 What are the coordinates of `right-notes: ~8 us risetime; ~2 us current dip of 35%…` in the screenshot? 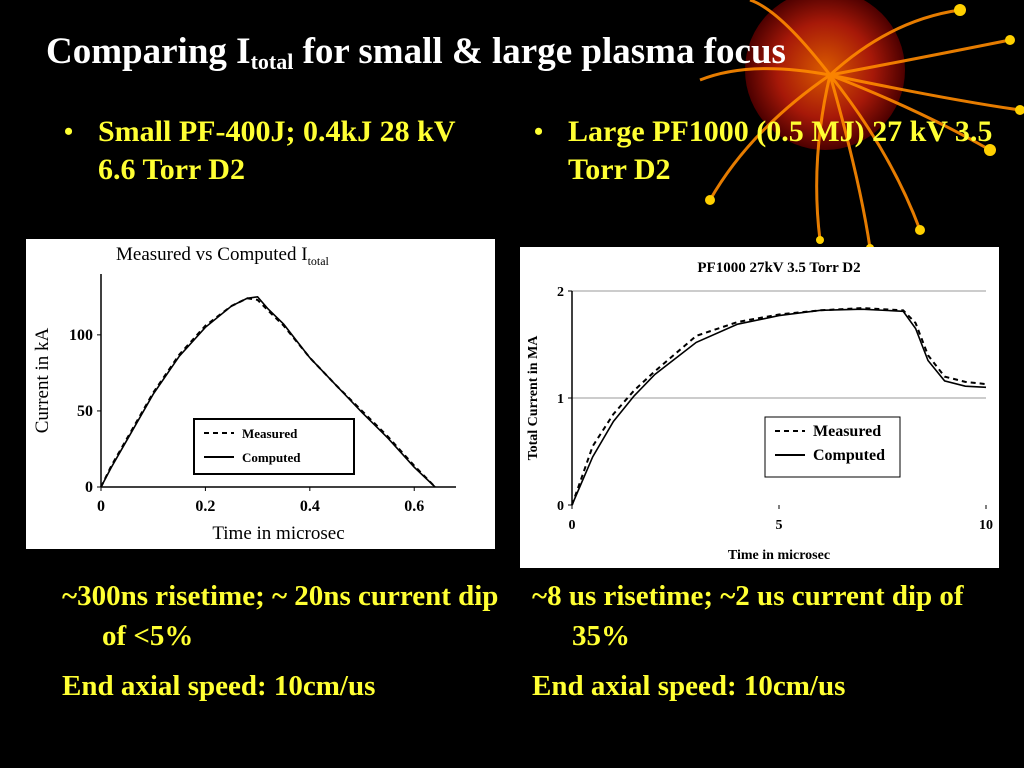 It's located at (752, 641).